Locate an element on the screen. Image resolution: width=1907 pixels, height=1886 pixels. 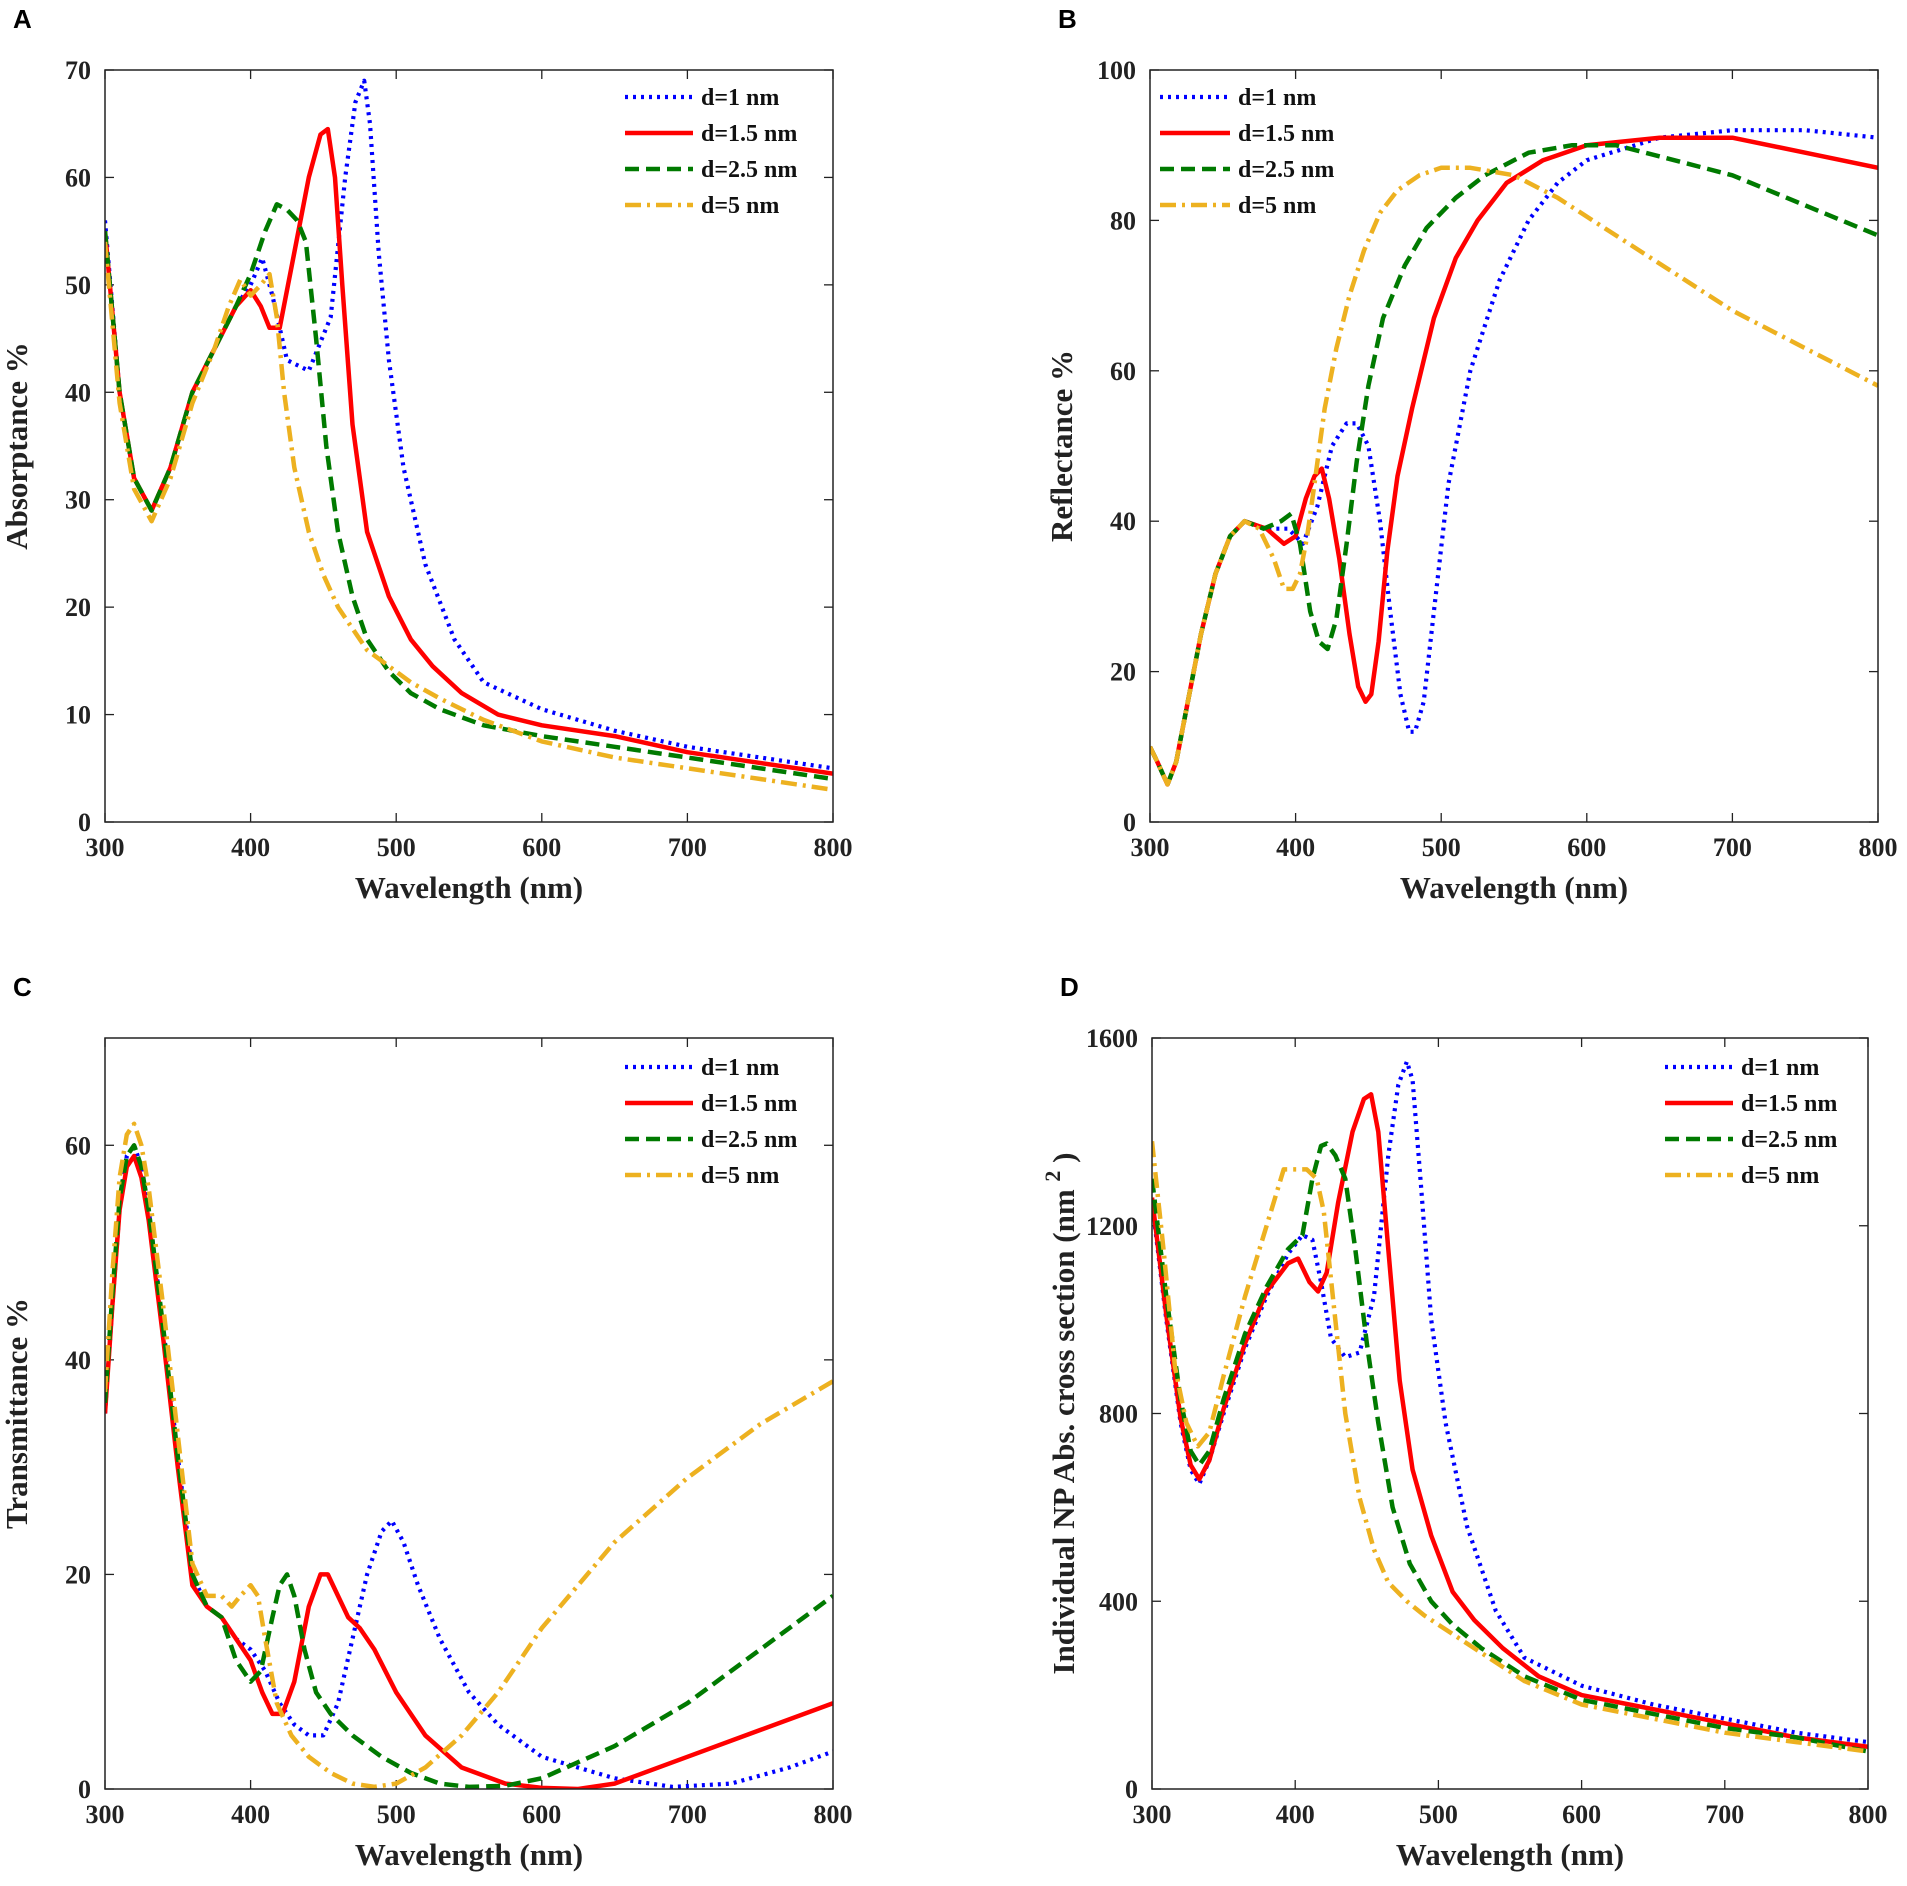
y-axis-label: Transmittance % is located at coordinates (17, 1413).